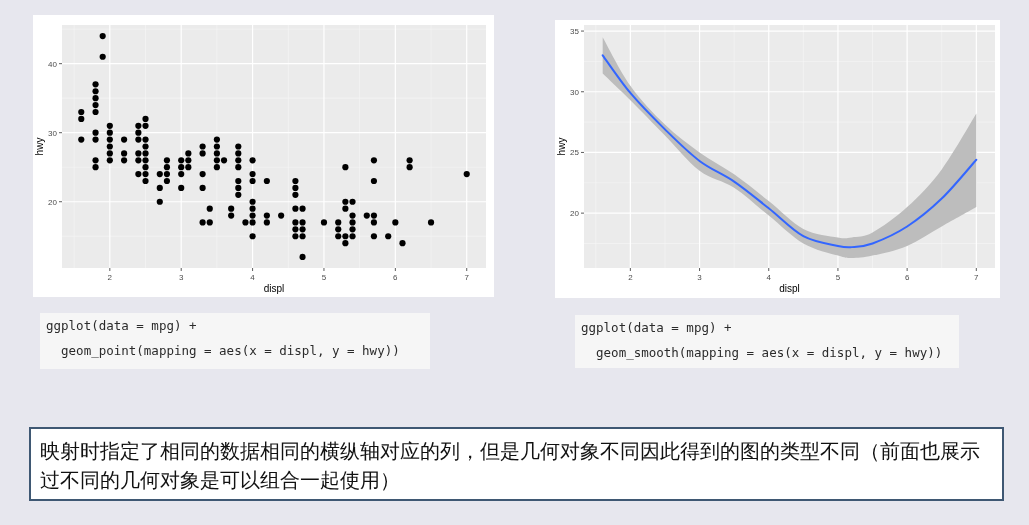 The height and width of the screenshot is (525, 1029). What do you see at coordinates (510, 465) in the screenshot?
I see `text: 映射时指定了相同的数据相同的横纵轴对应的列，但是几何对象不同因此得到的图的类型不同（前面也展示过不同的几何对象是可以组合一起使用）` at bounding box center [510, 465].